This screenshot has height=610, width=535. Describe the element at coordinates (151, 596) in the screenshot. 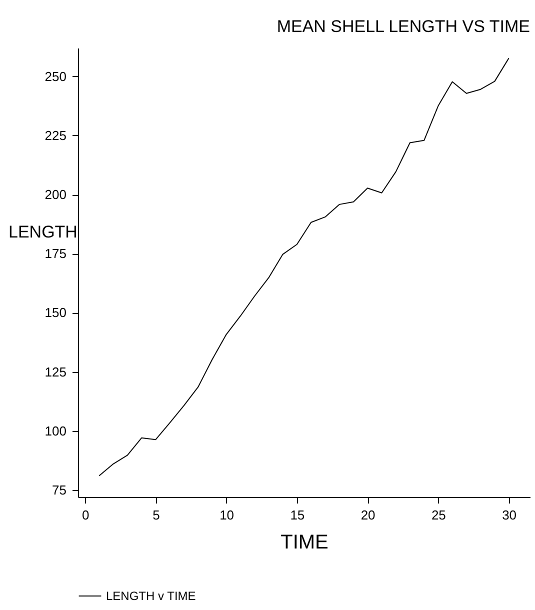

I see `legend-label: LENGTH v TIME` at that location.